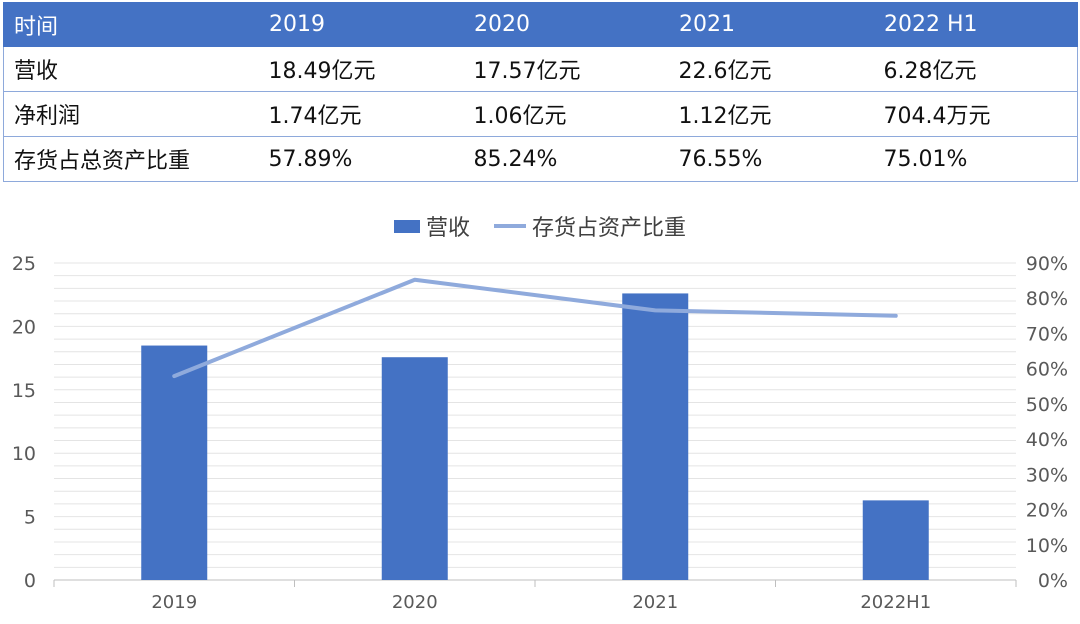 The height and width of the screenshot is (624, 1080). I want to click on table-cell: 净利润, so click(131, 114).